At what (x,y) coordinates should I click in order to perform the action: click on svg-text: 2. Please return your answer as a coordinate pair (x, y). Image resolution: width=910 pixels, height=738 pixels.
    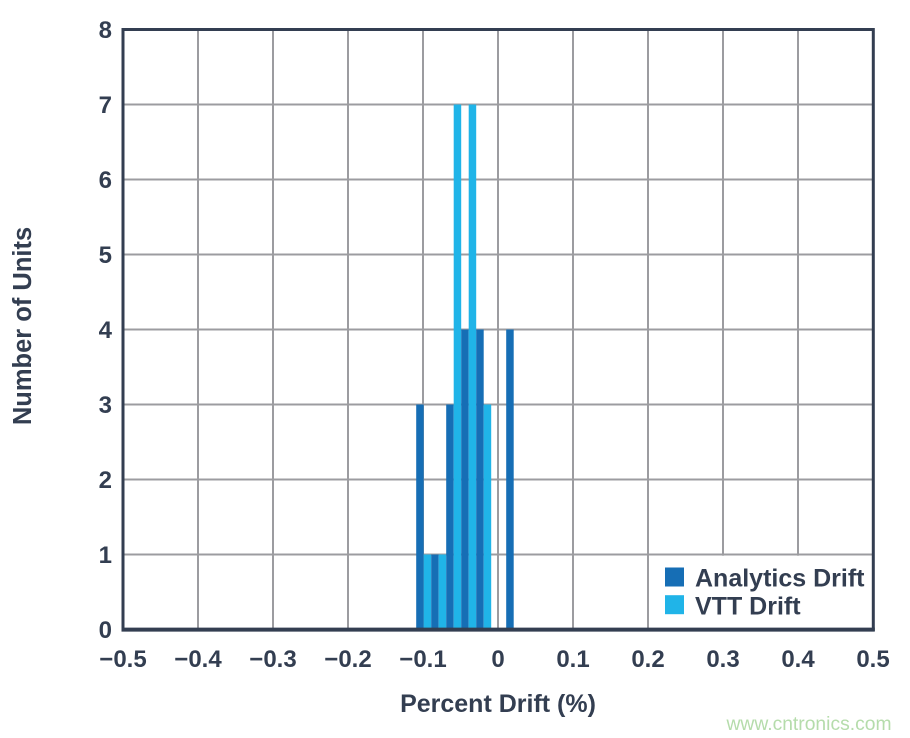
    Looking at the image, I should click on (105, 480).